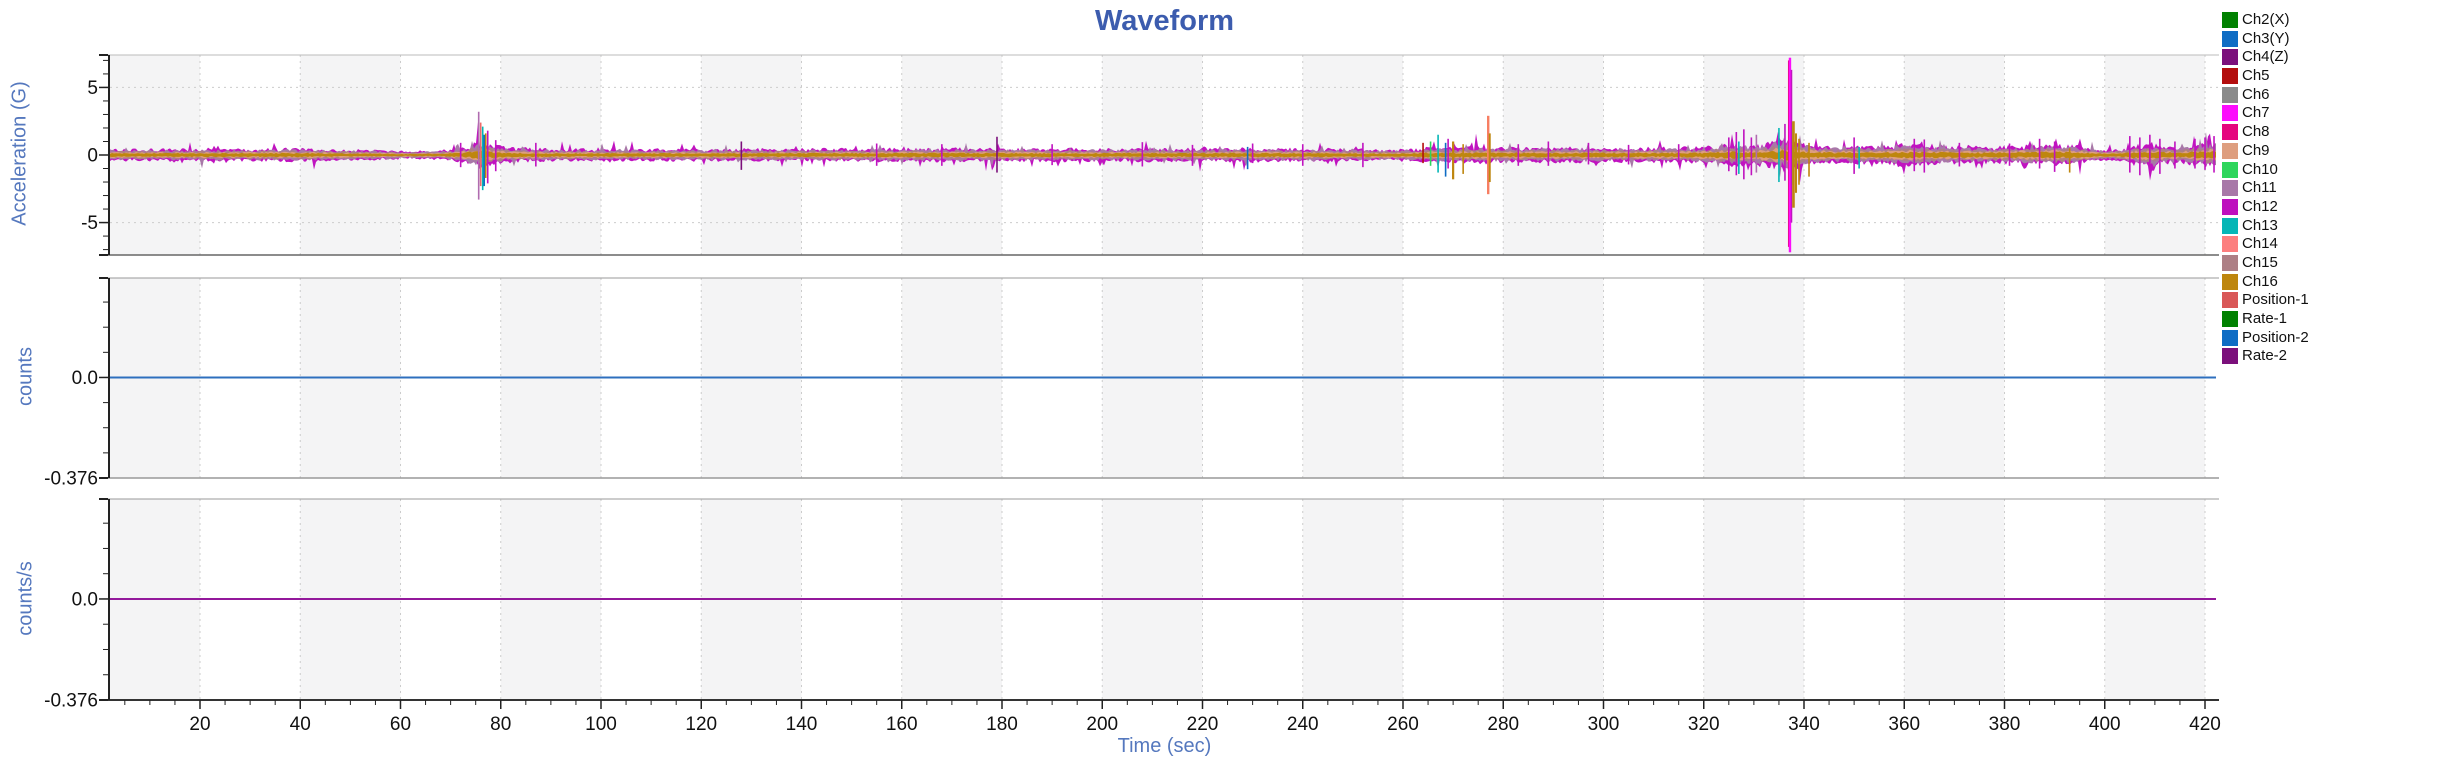  I want to click on legend-item-label: Ch13, so click(2260, 225).